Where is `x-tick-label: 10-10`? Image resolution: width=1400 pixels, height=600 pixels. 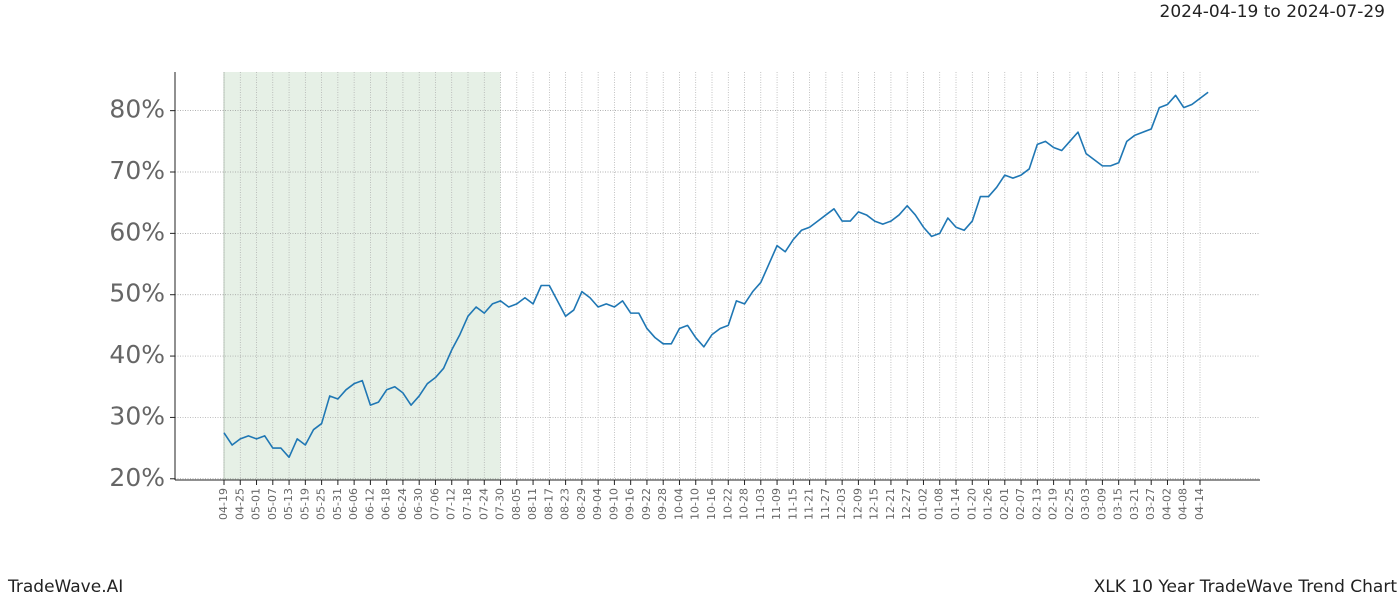 x-tick-label: 10-10 is located at coordinates (695, 504).